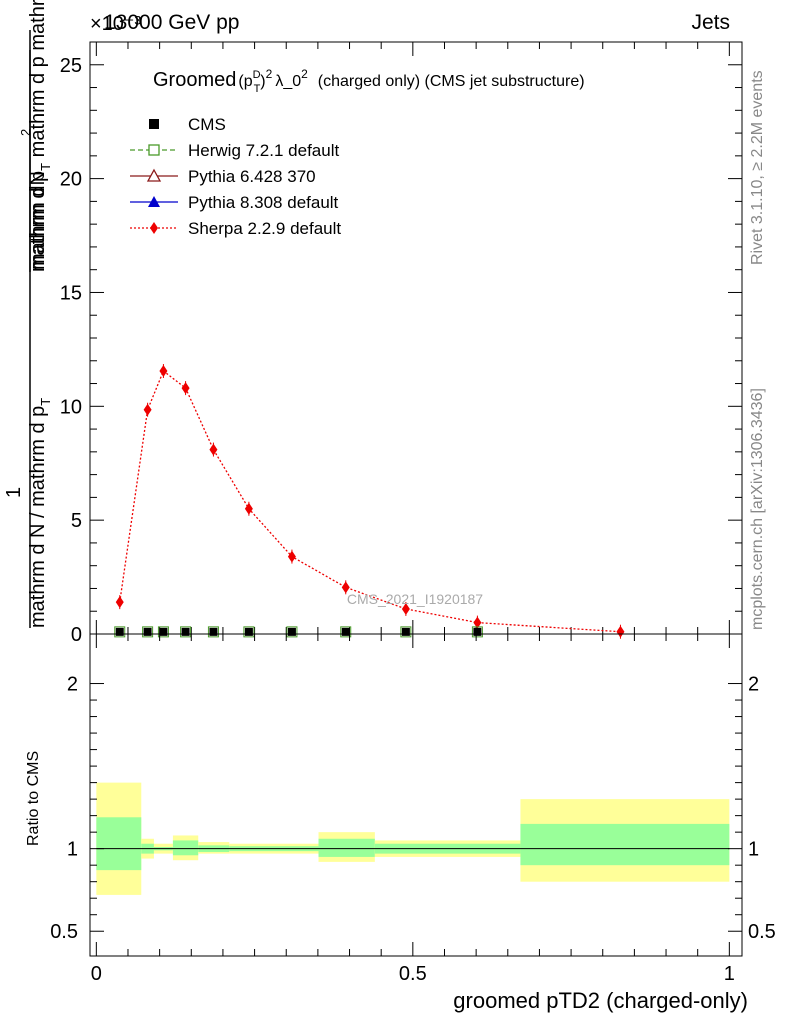  What do you see at coordinates (64, 932) in the screenshot?
I see `ratio-y-tick-label: 0.5` at bounding box center [64, 932].